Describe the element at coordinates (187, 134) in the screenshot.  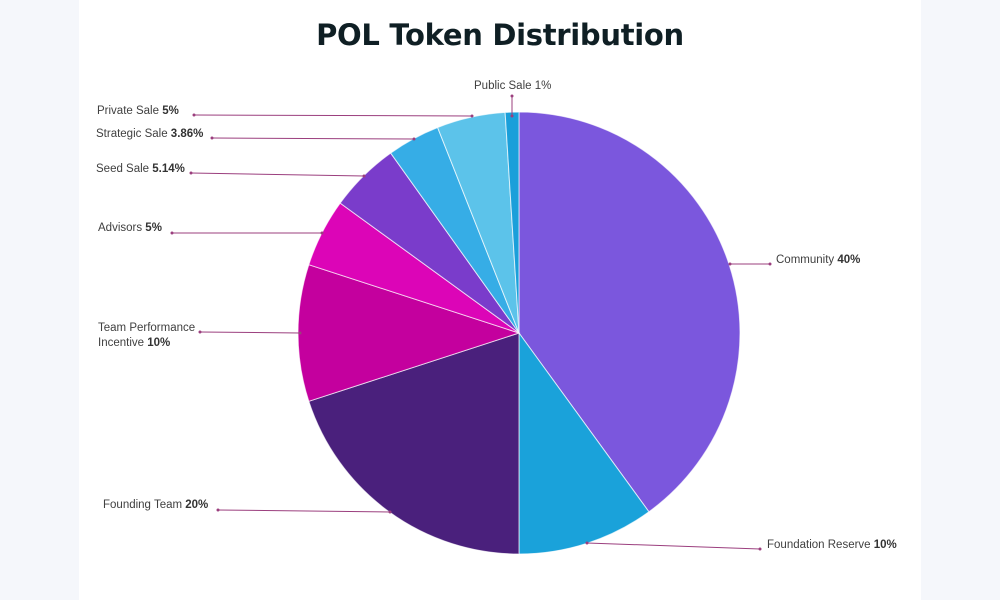
I see `slice-label-percent: 3.86%` at that location.